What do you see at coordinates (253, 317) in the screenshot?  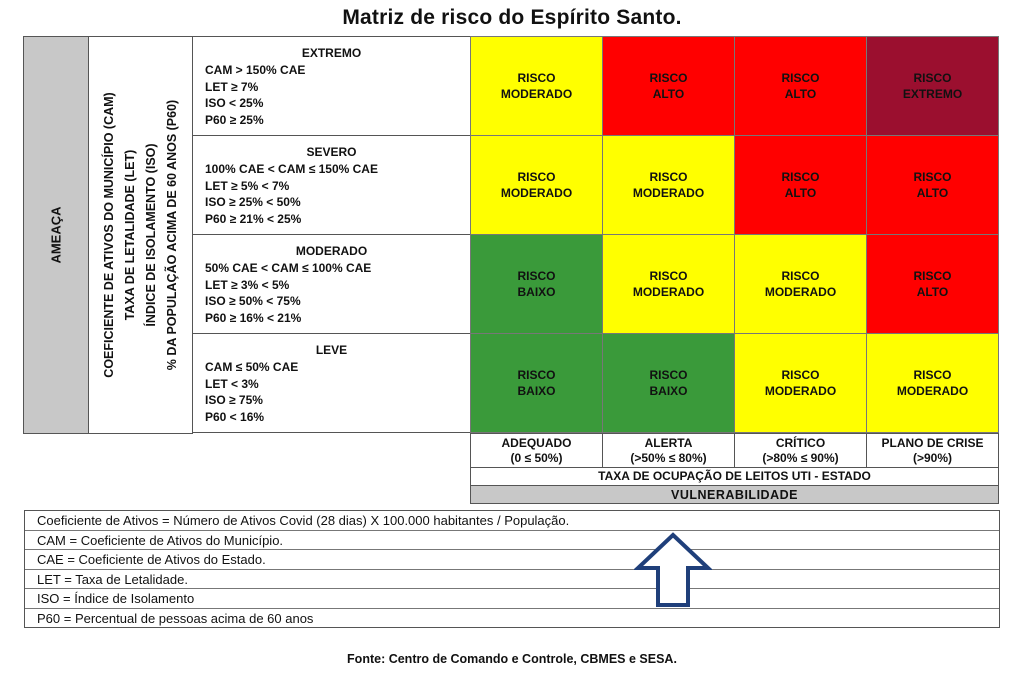 I see `threat-criterion: P60 ≥ 16% < 21%` at bounding box center [253, 317].